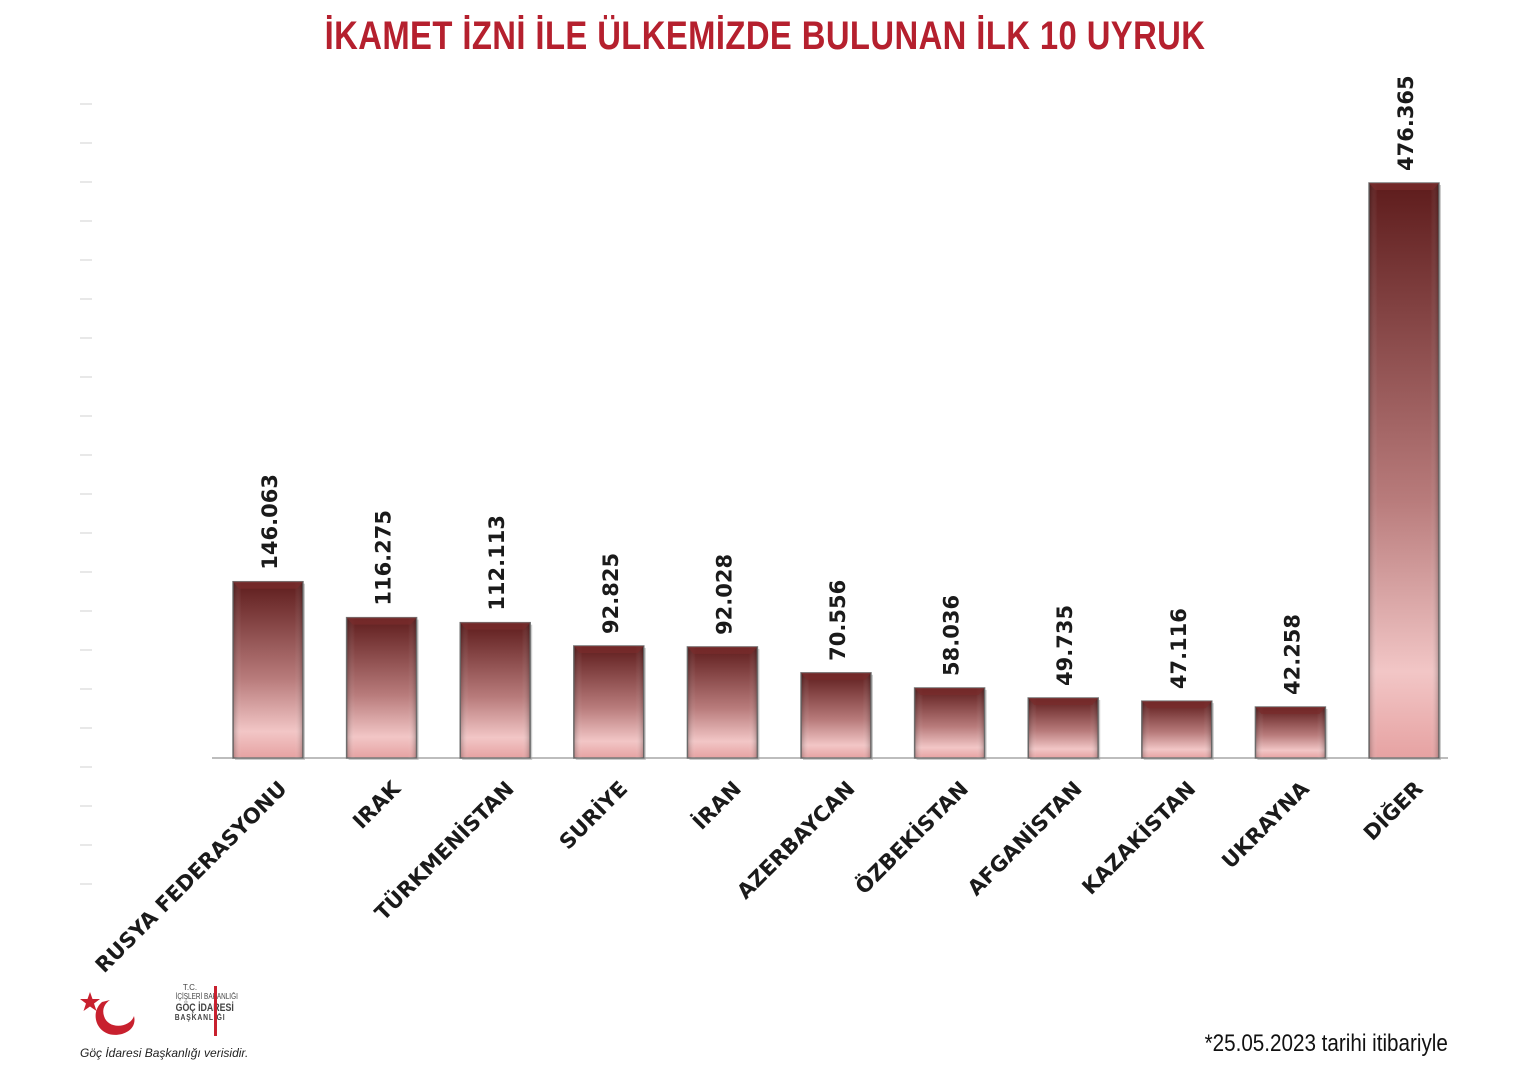  What do you see at coordinates (1406, 123) in the screenshot?
I see `bar-value-label: 476.365` at bounding box center [1406, 123].